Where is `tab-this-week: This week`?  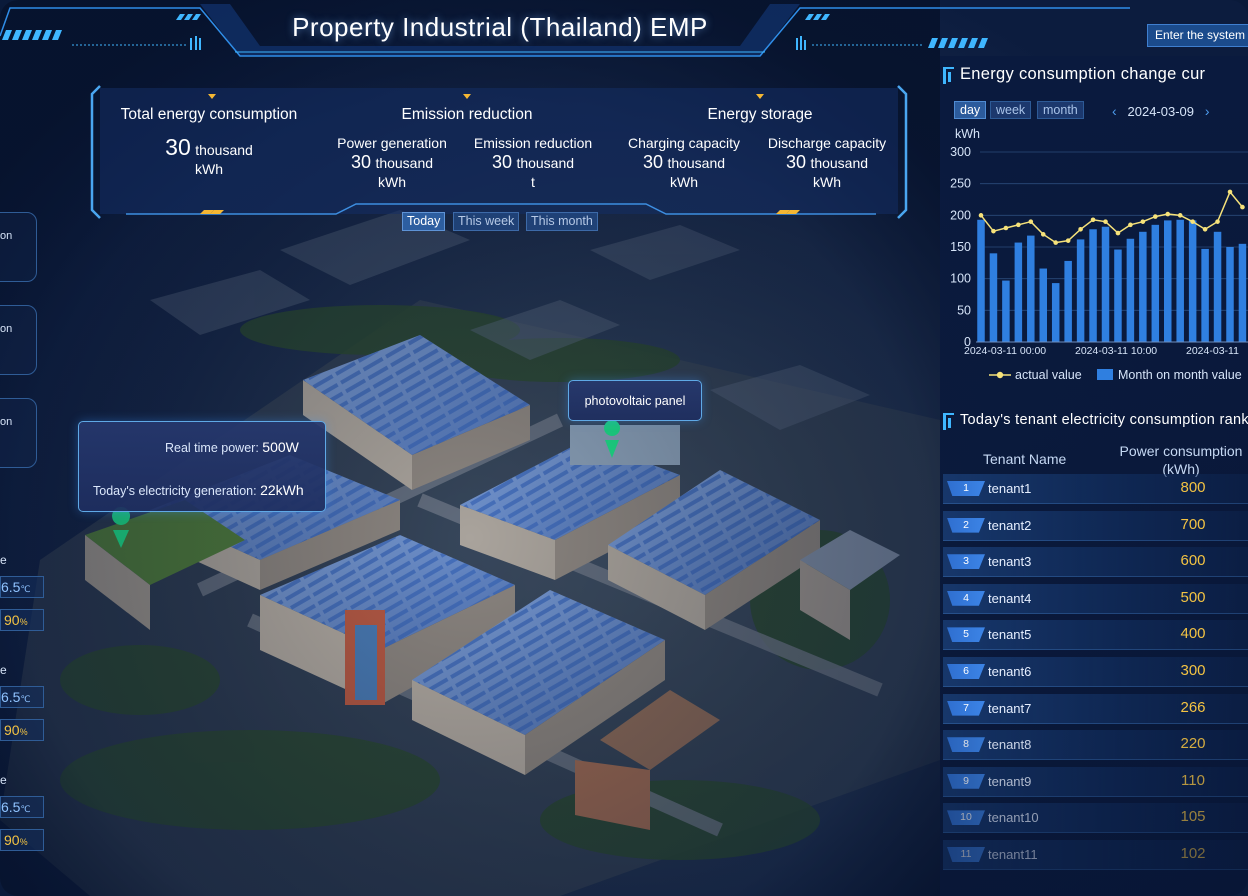 tab-this-week: This week is located at coordinates (486, 221).